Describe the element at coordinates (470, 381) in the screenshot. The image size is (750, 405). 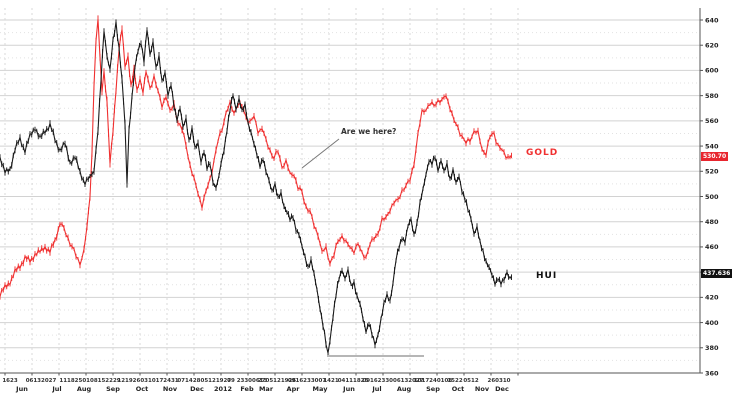
I see `x-axis-day-label: 0512` at that location.